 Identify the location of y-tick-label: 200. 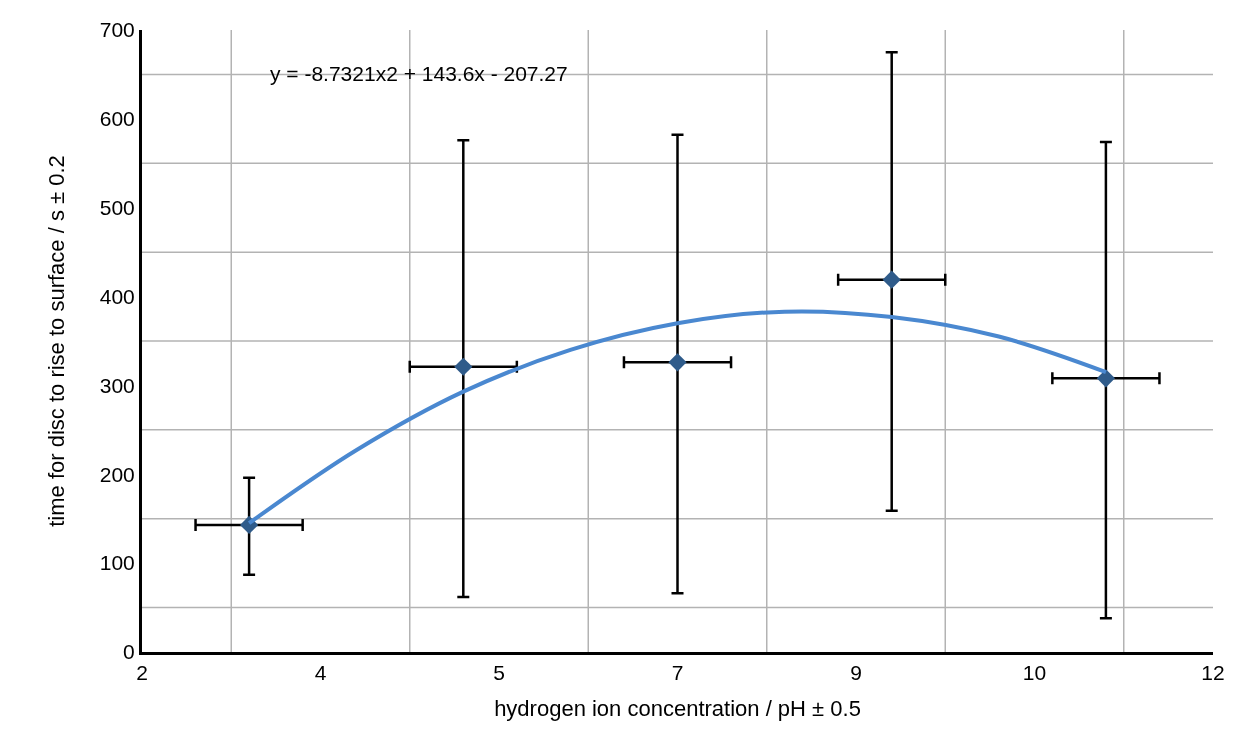
(117, 474).